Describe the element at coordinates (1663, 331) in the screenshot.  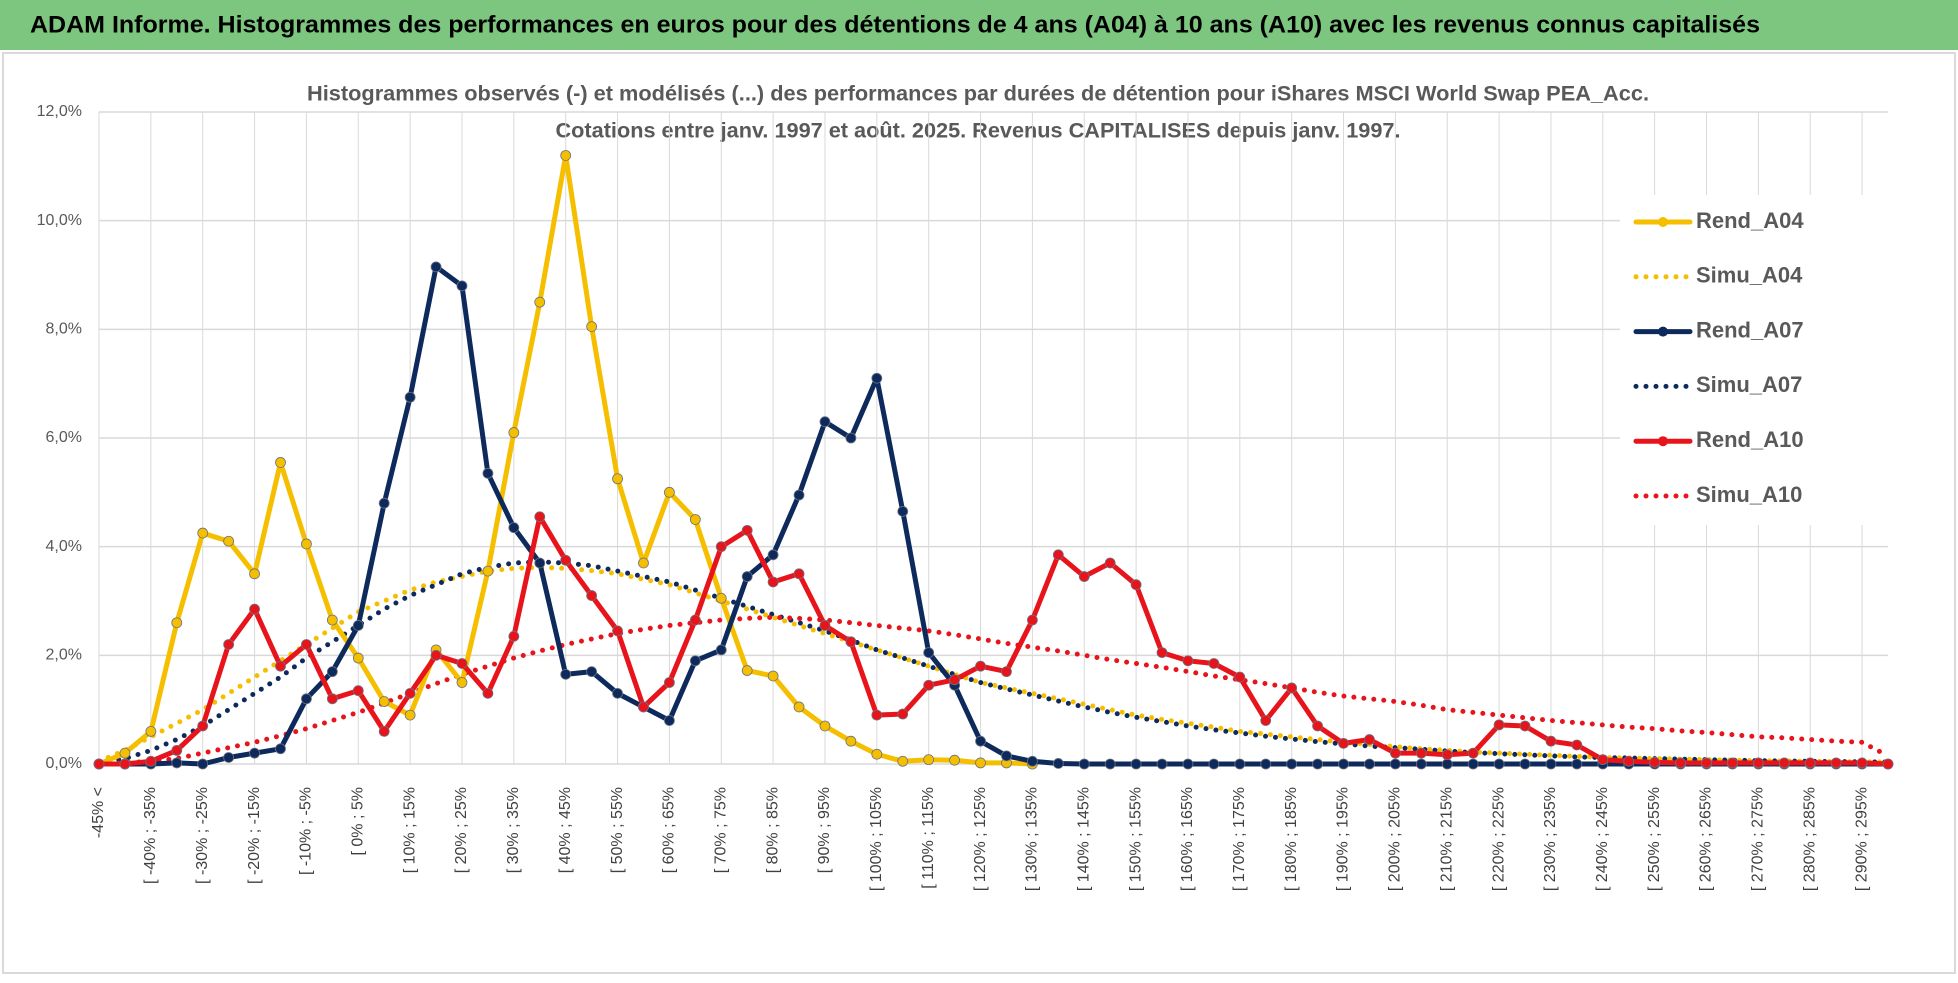
I see `legend-marker` at that location.